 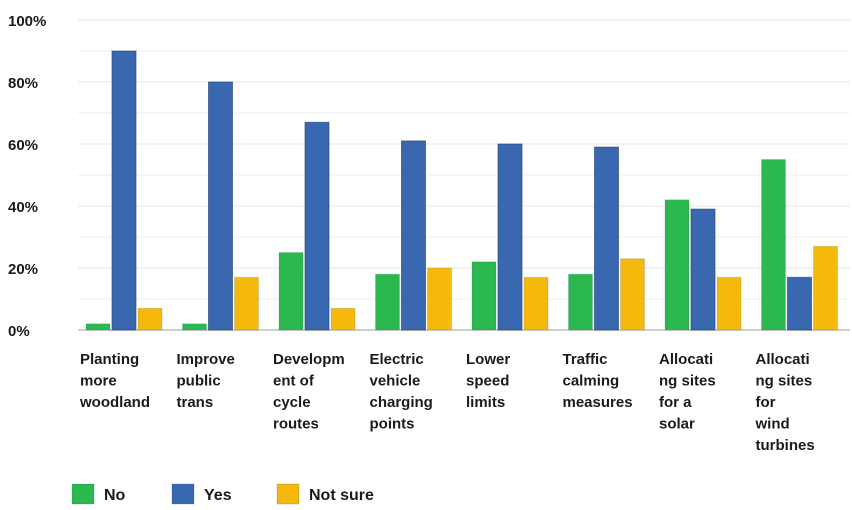 I want to click on y-tick-label: 20%, so click(x=23, y=269).